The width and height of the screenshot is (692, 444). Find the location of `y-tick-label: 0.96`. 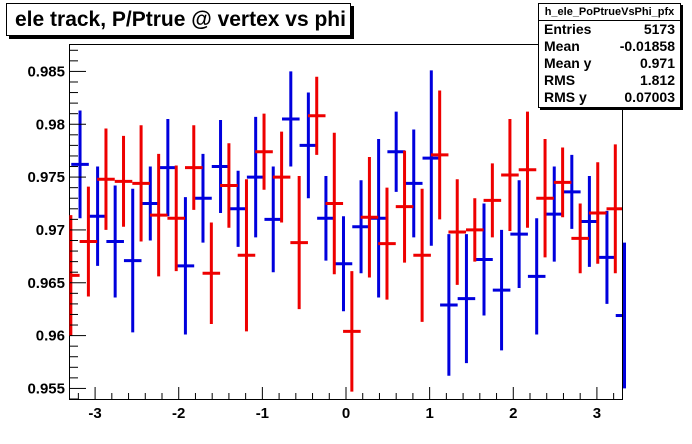

y-tick-label: 0.96 is located at coordinates (50, 336).